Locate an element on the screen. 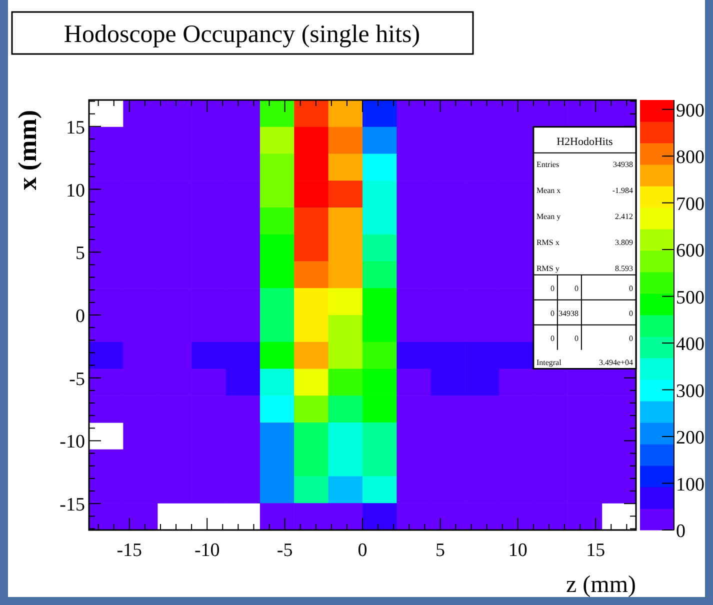 Image resolution: width=713 pixels, height=605 pixels. x-axis-title: z (mm) is located at coordinates (601, 585).